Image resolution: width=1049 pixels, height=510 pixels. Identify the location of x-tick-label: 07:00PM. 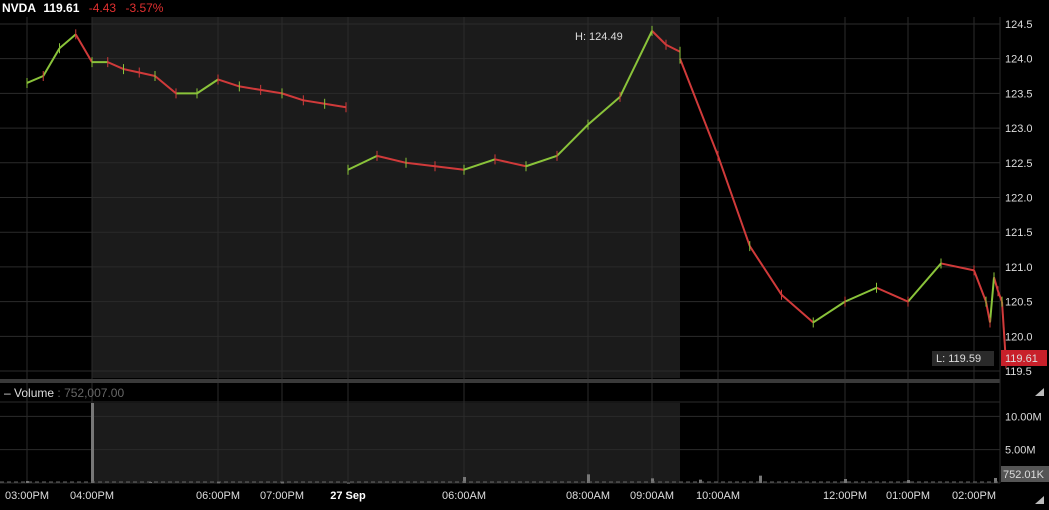
(282, 496).